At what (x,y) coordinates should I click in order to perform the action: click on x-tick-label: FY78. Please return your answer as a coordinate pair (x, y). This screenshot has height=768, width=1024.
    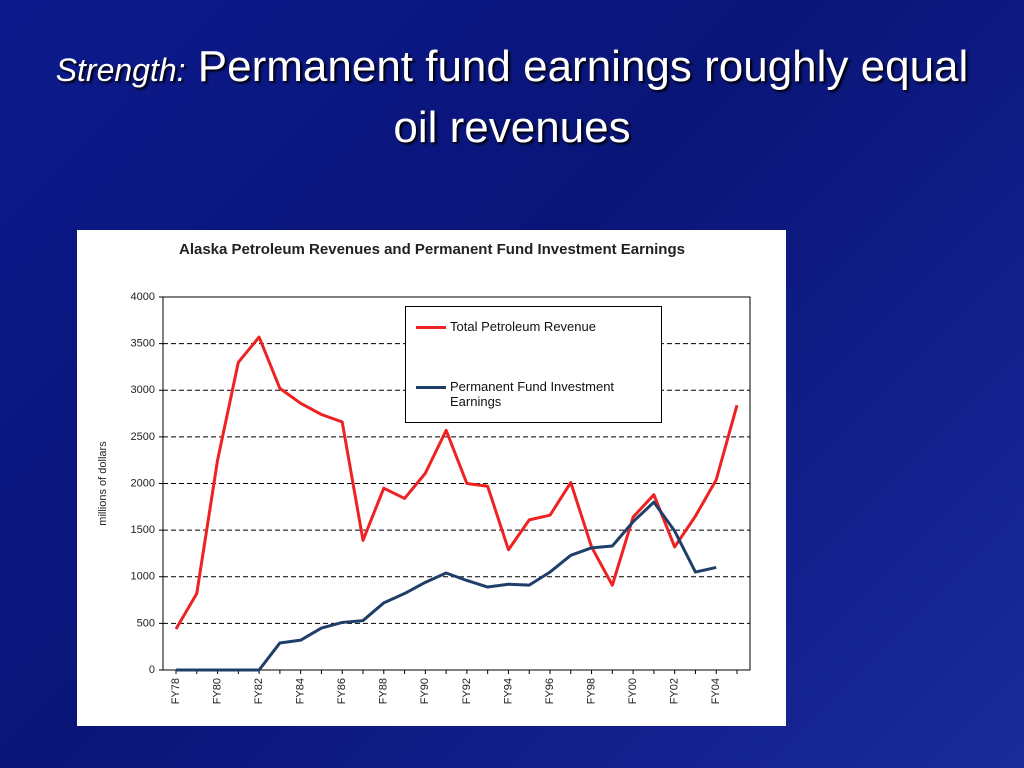
    Looking at the image, I should click on (176, 691).